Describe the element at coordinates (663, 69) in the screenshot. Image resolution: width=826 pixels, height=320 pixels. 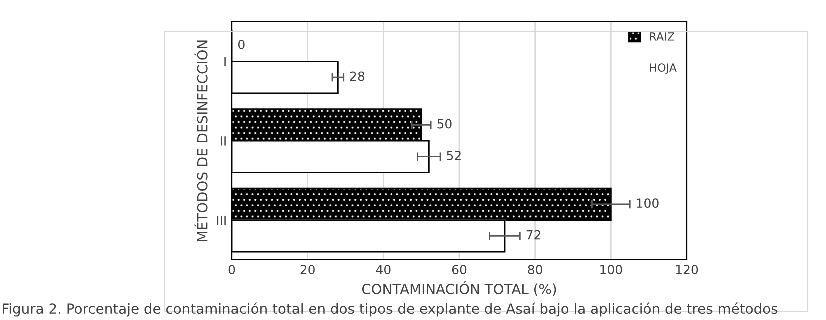
I see `text: HOJA` at that location.